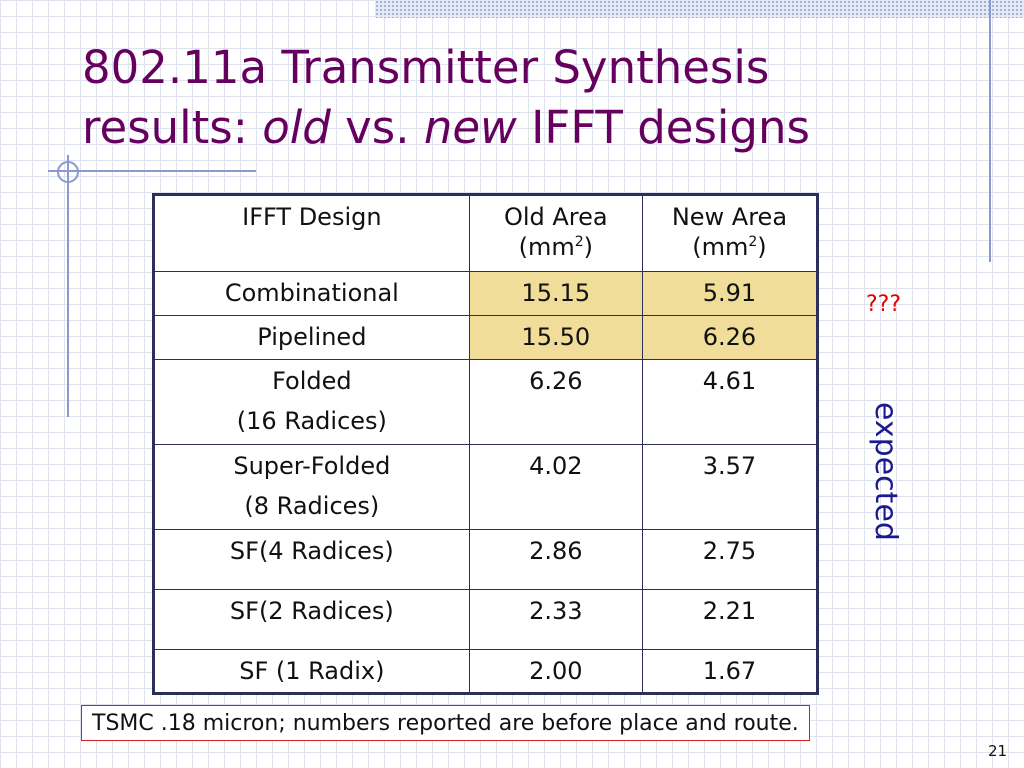 The height and width of the screenshot is (768, 1024). I want to click on title-line-2: results: old vs. new IFFT designs, so click(532, 128).